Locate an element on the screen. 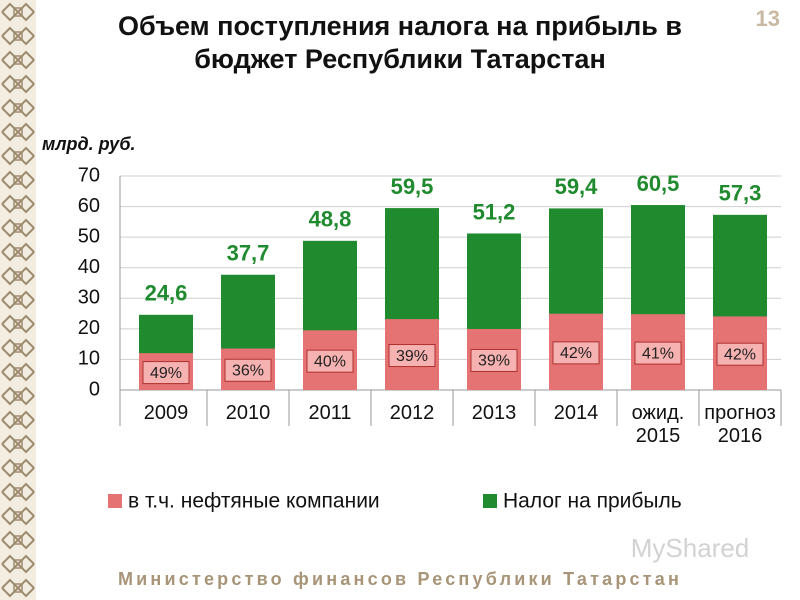 This screenshot has width=800, height=600. share-label: 36% is located at coordinates (248, 370).